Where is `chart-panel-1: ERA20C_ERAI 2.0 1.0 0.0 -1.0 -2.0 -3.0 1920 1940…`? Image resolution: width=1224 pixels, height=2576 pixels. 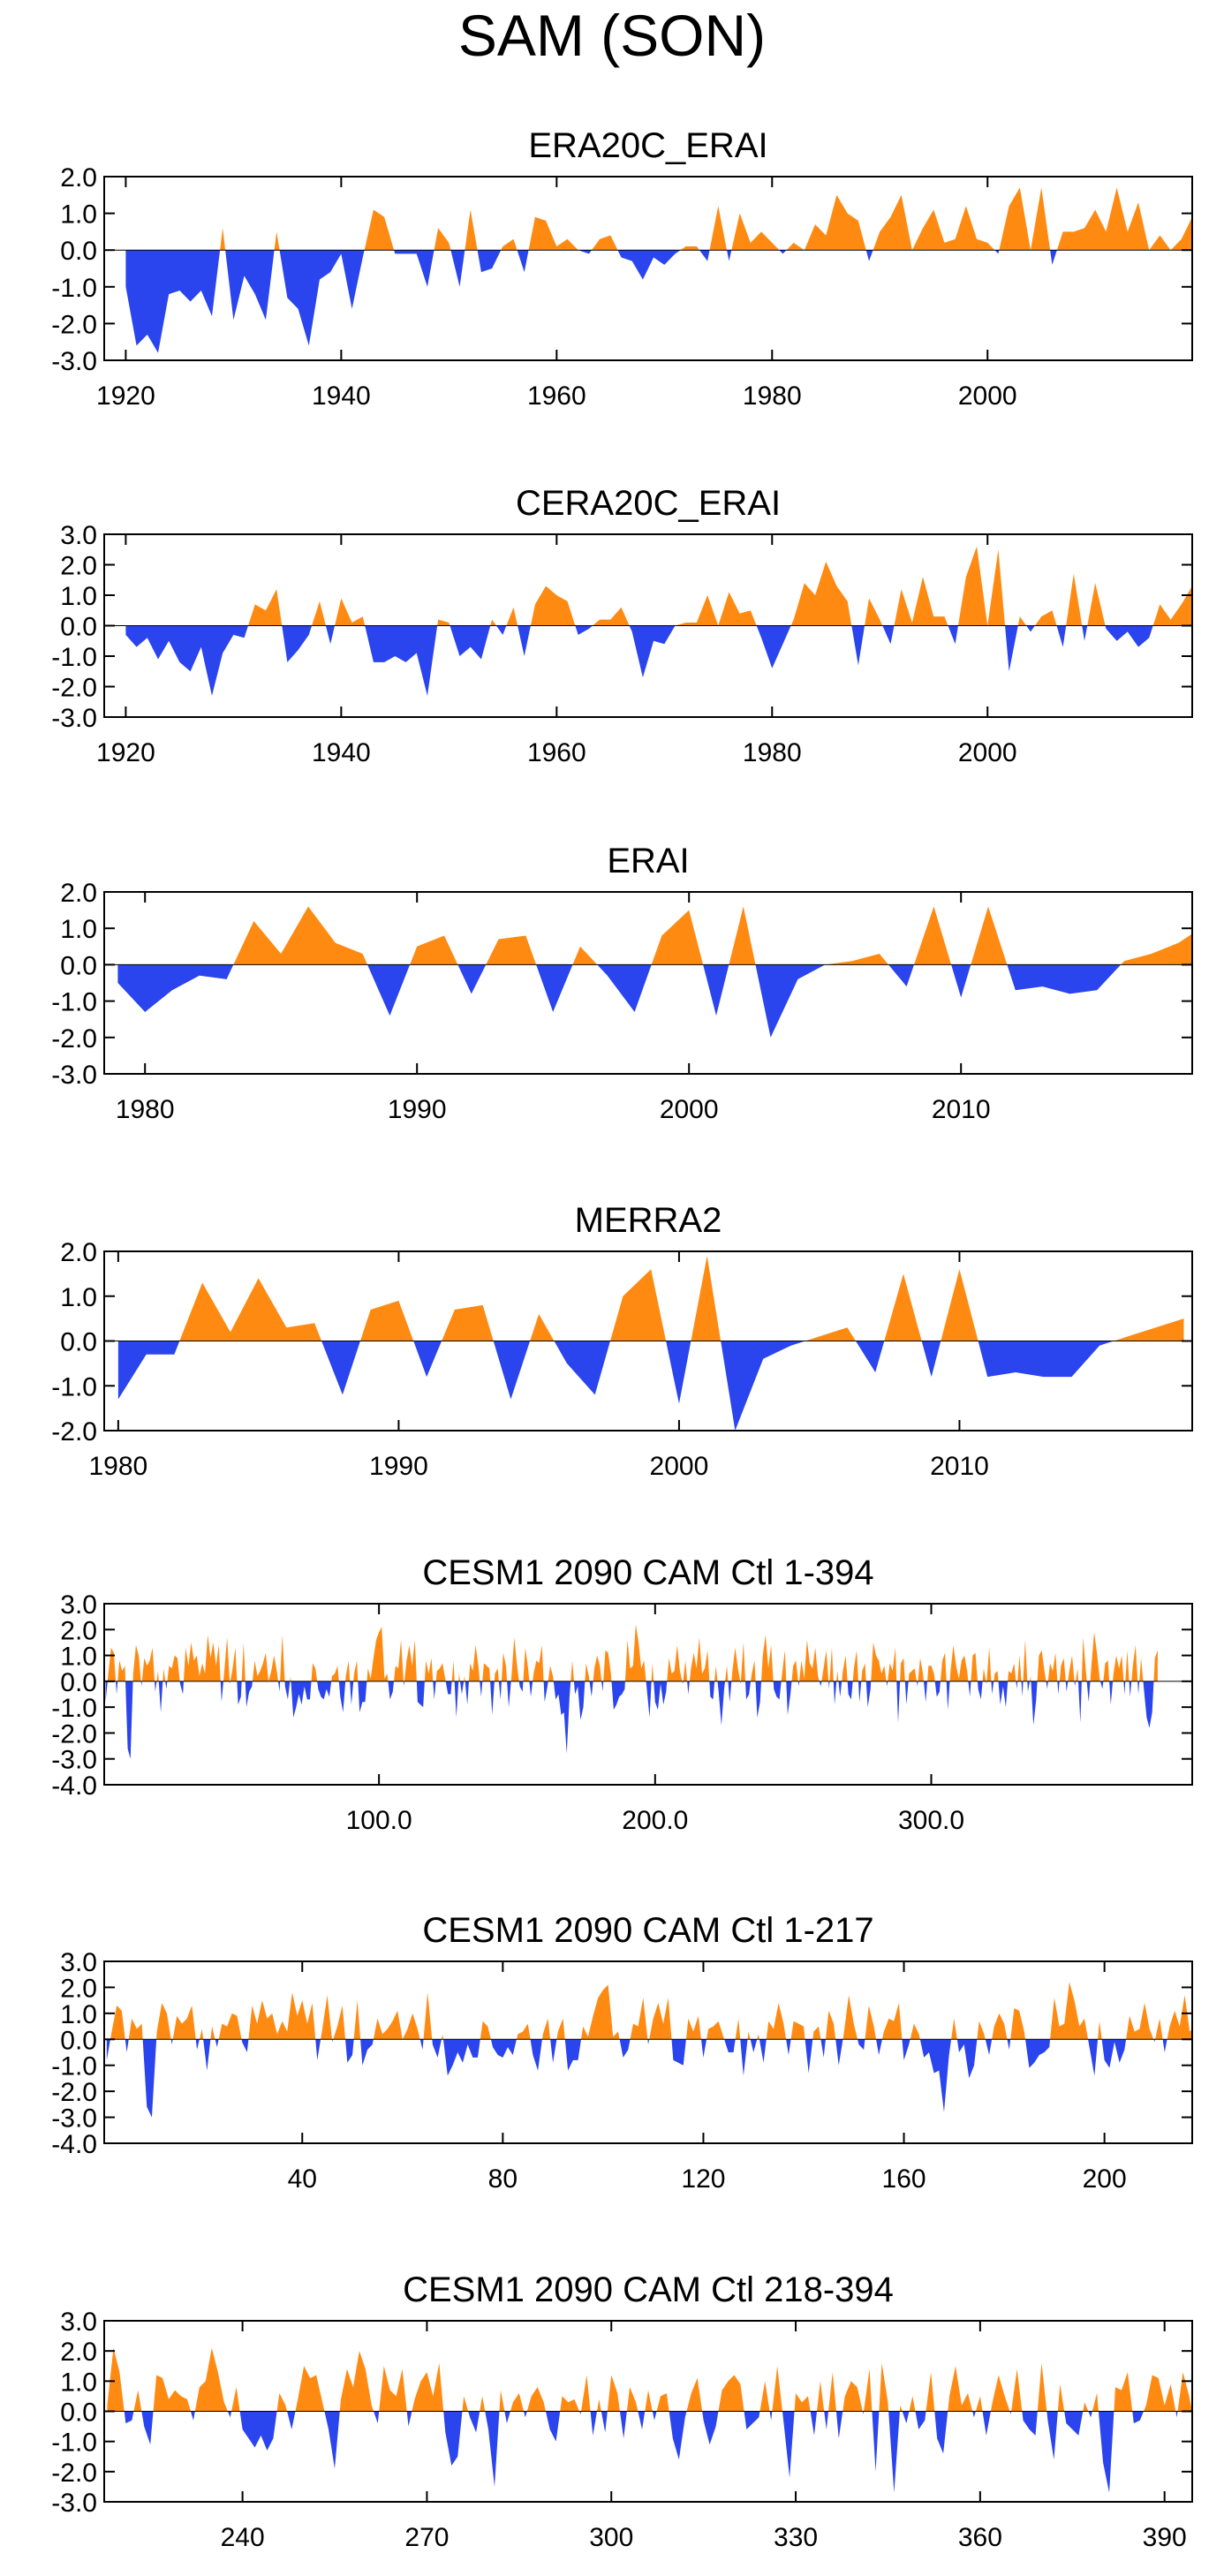
chart-panel-1: ERA20C_ERAI 2.0 1.0 0.0 -1.0 -2.0 -3.0 1920 1940… is located at coordinates (622, 268).